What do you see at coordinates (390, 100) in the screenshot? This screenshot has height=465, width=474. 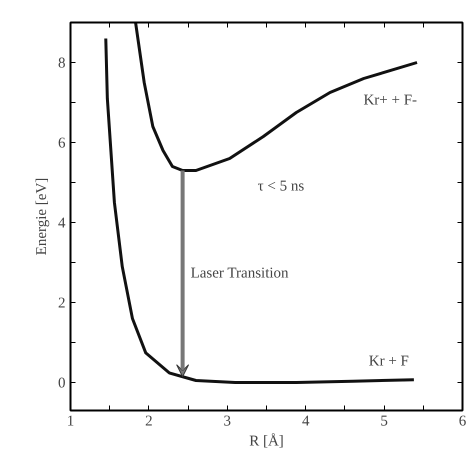 I see `annotation: Kr+ + F-` at bounding box center [390, 100].